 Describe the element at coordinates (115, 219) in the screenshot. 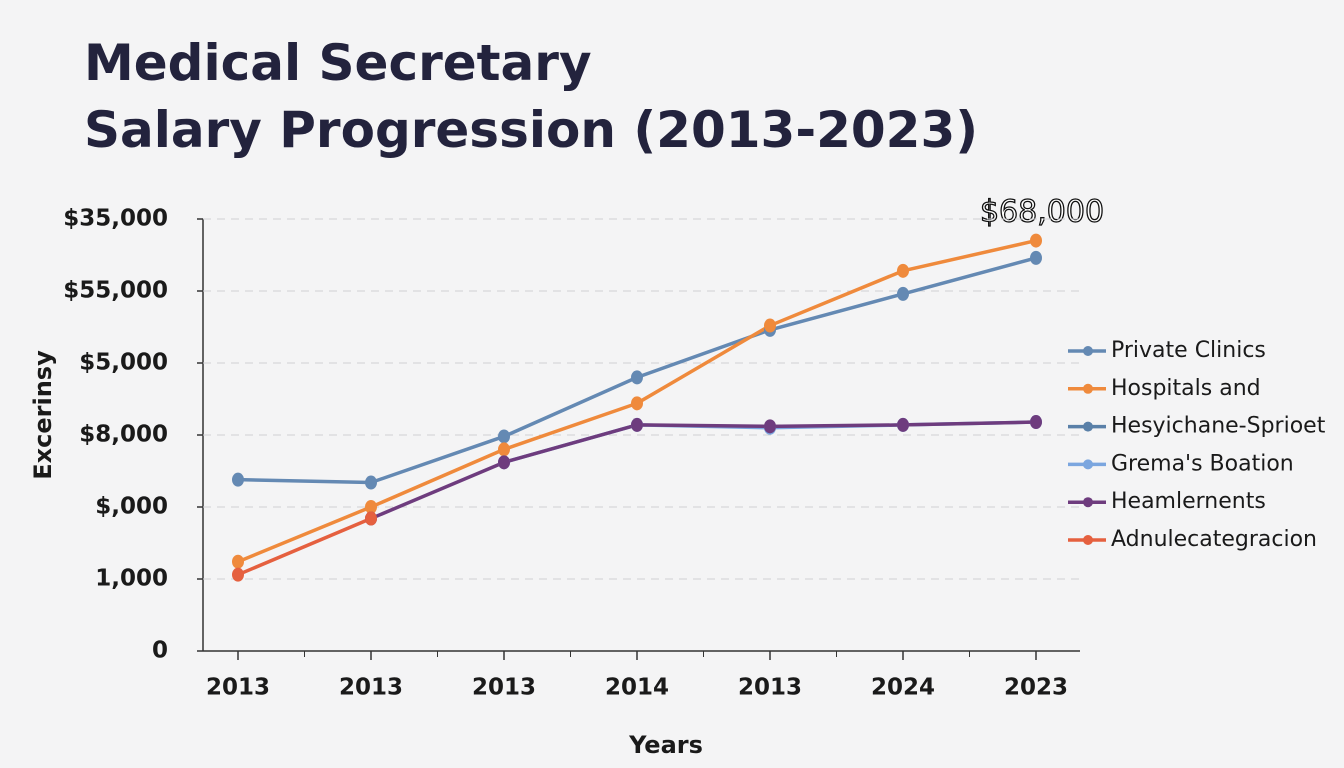

I see `y-tick-label: $35,000` at that location.